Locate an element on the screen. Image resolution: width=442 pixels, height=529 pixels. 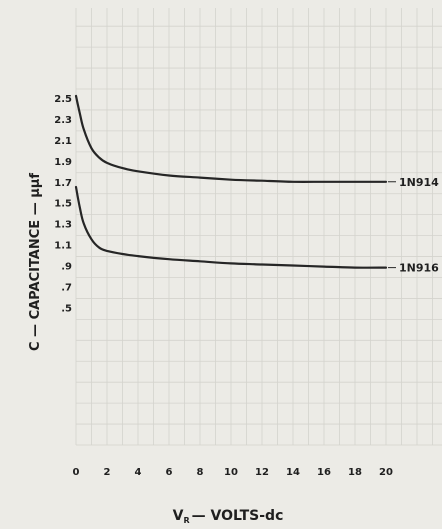
y-tick-label: 2.5 is located at coordinates (63, 99).